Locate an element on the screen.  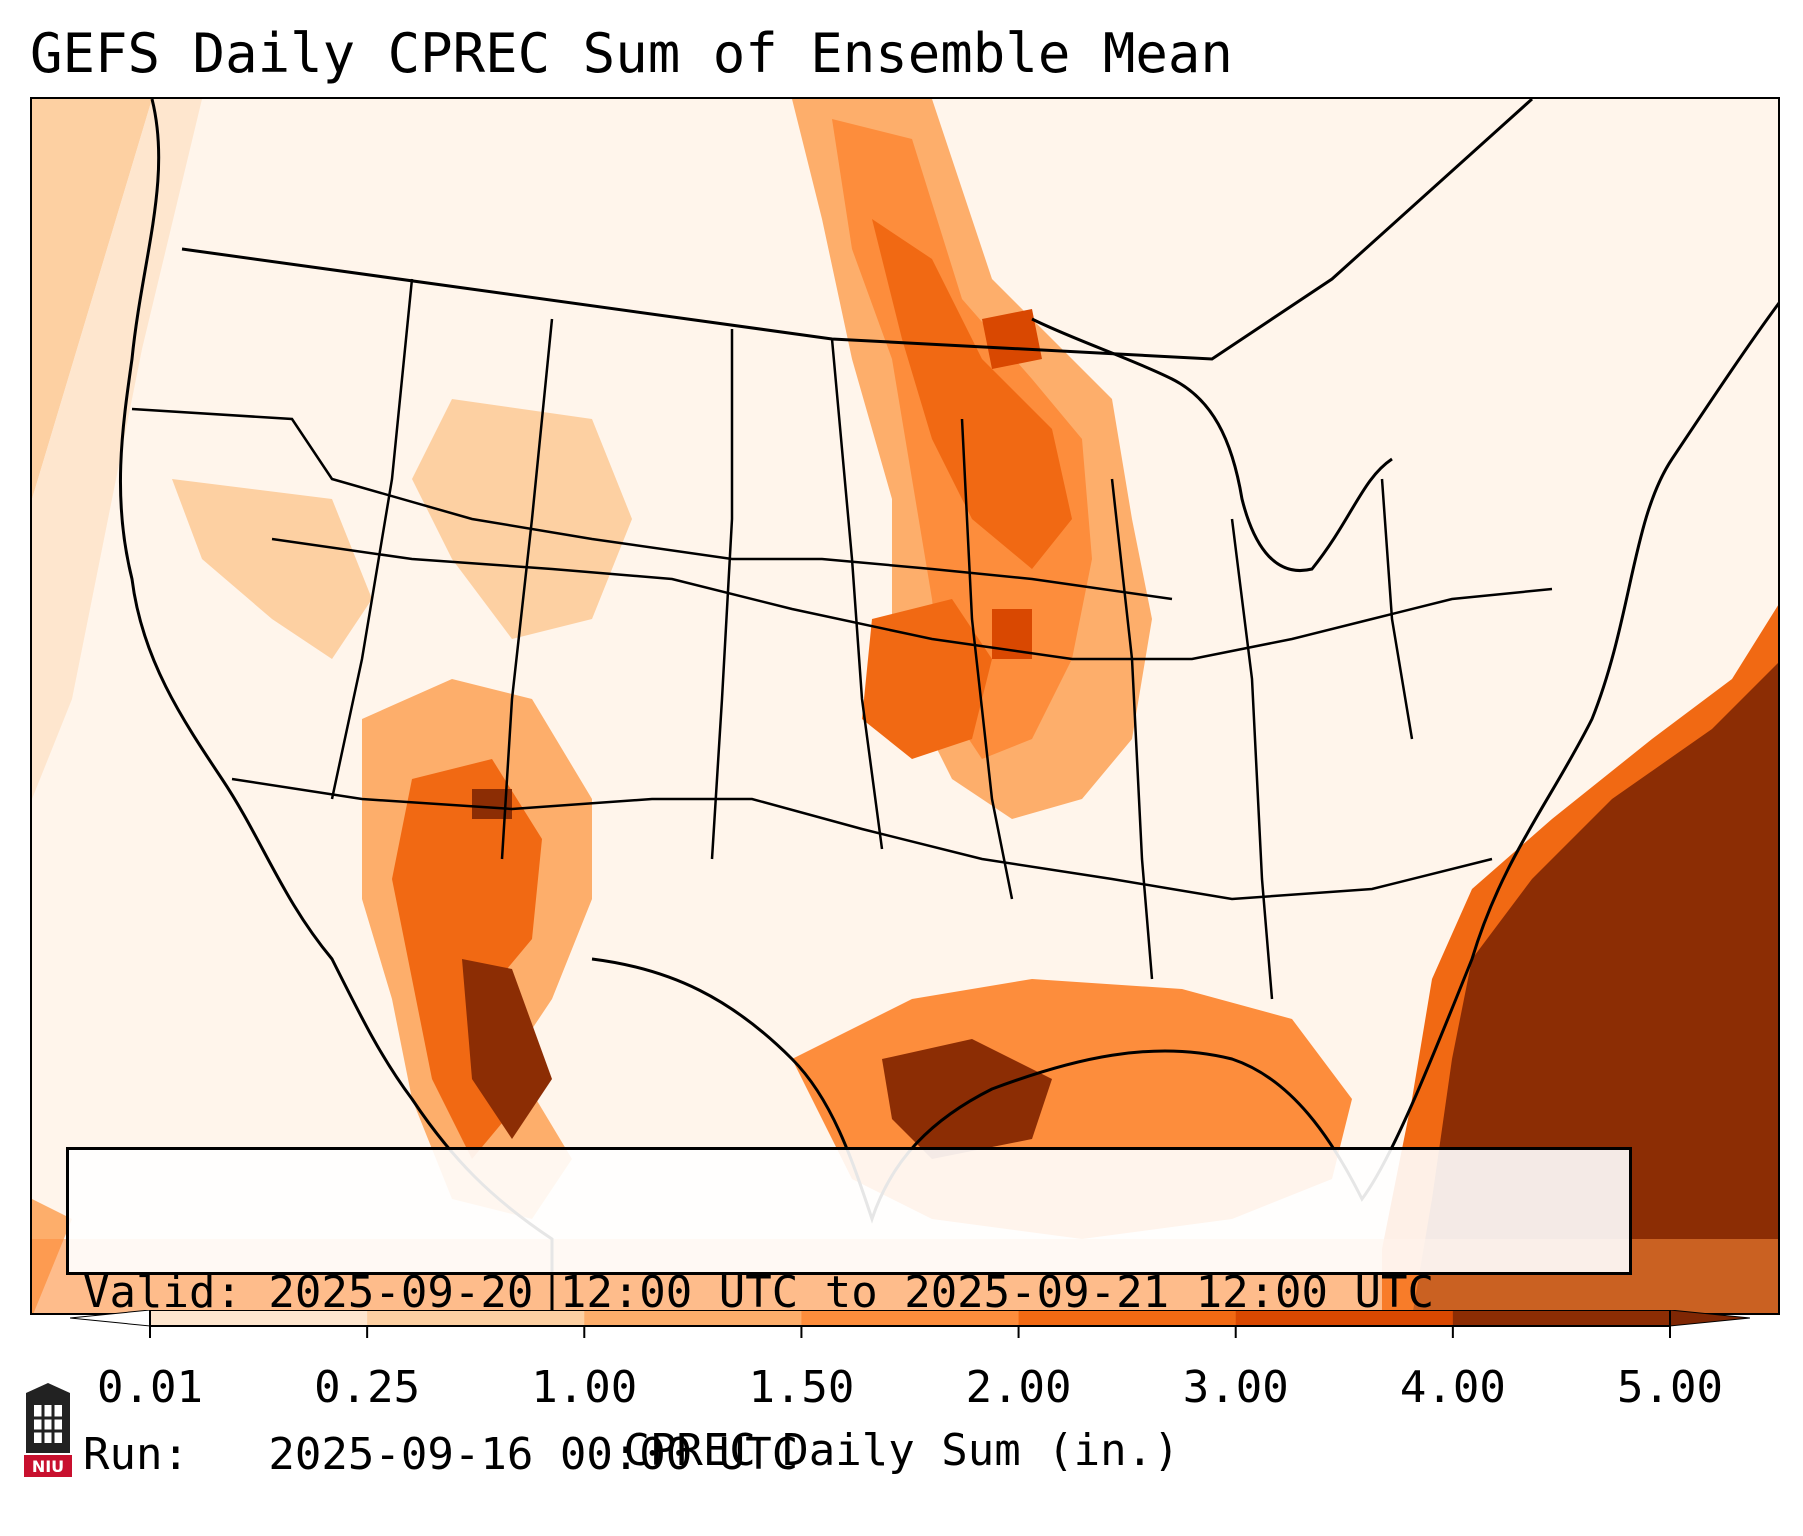
texas-coast-peak is located at coordinates (967, 1099).